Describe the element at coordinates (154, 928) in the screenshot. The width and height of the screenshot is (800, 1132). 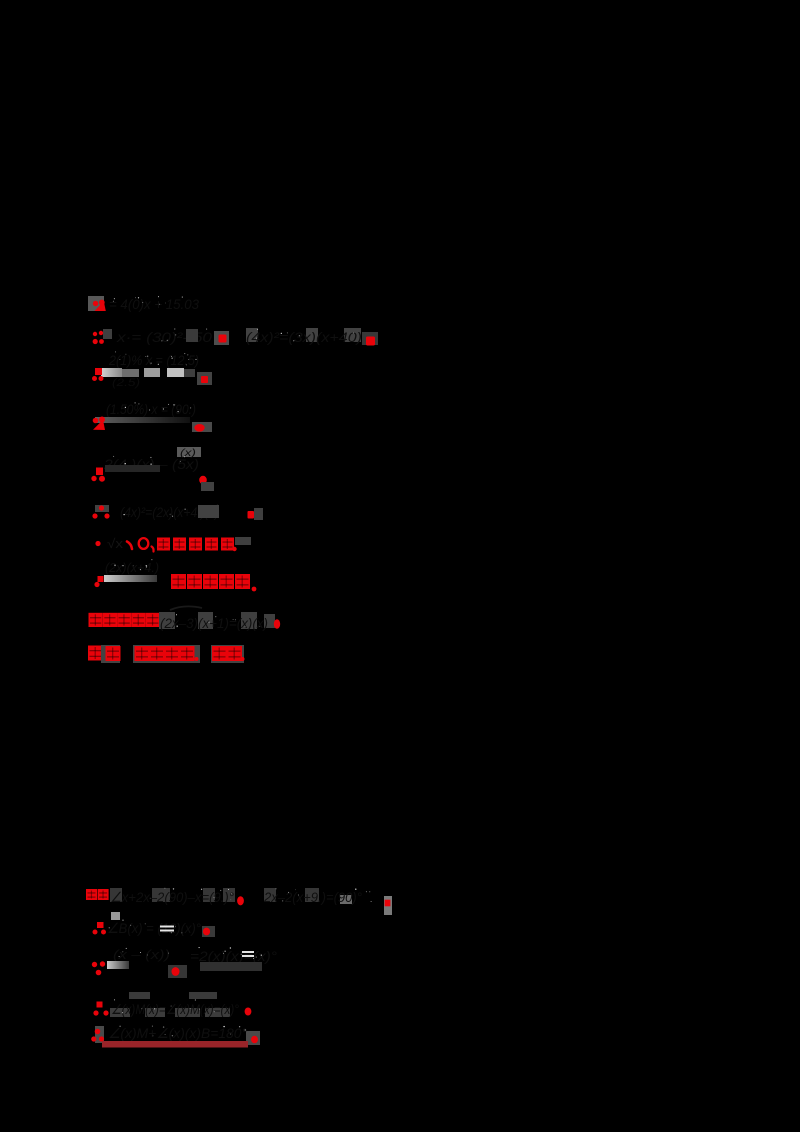
I see `svg-text: ∠B(x) = (12)(x)°` at that location.